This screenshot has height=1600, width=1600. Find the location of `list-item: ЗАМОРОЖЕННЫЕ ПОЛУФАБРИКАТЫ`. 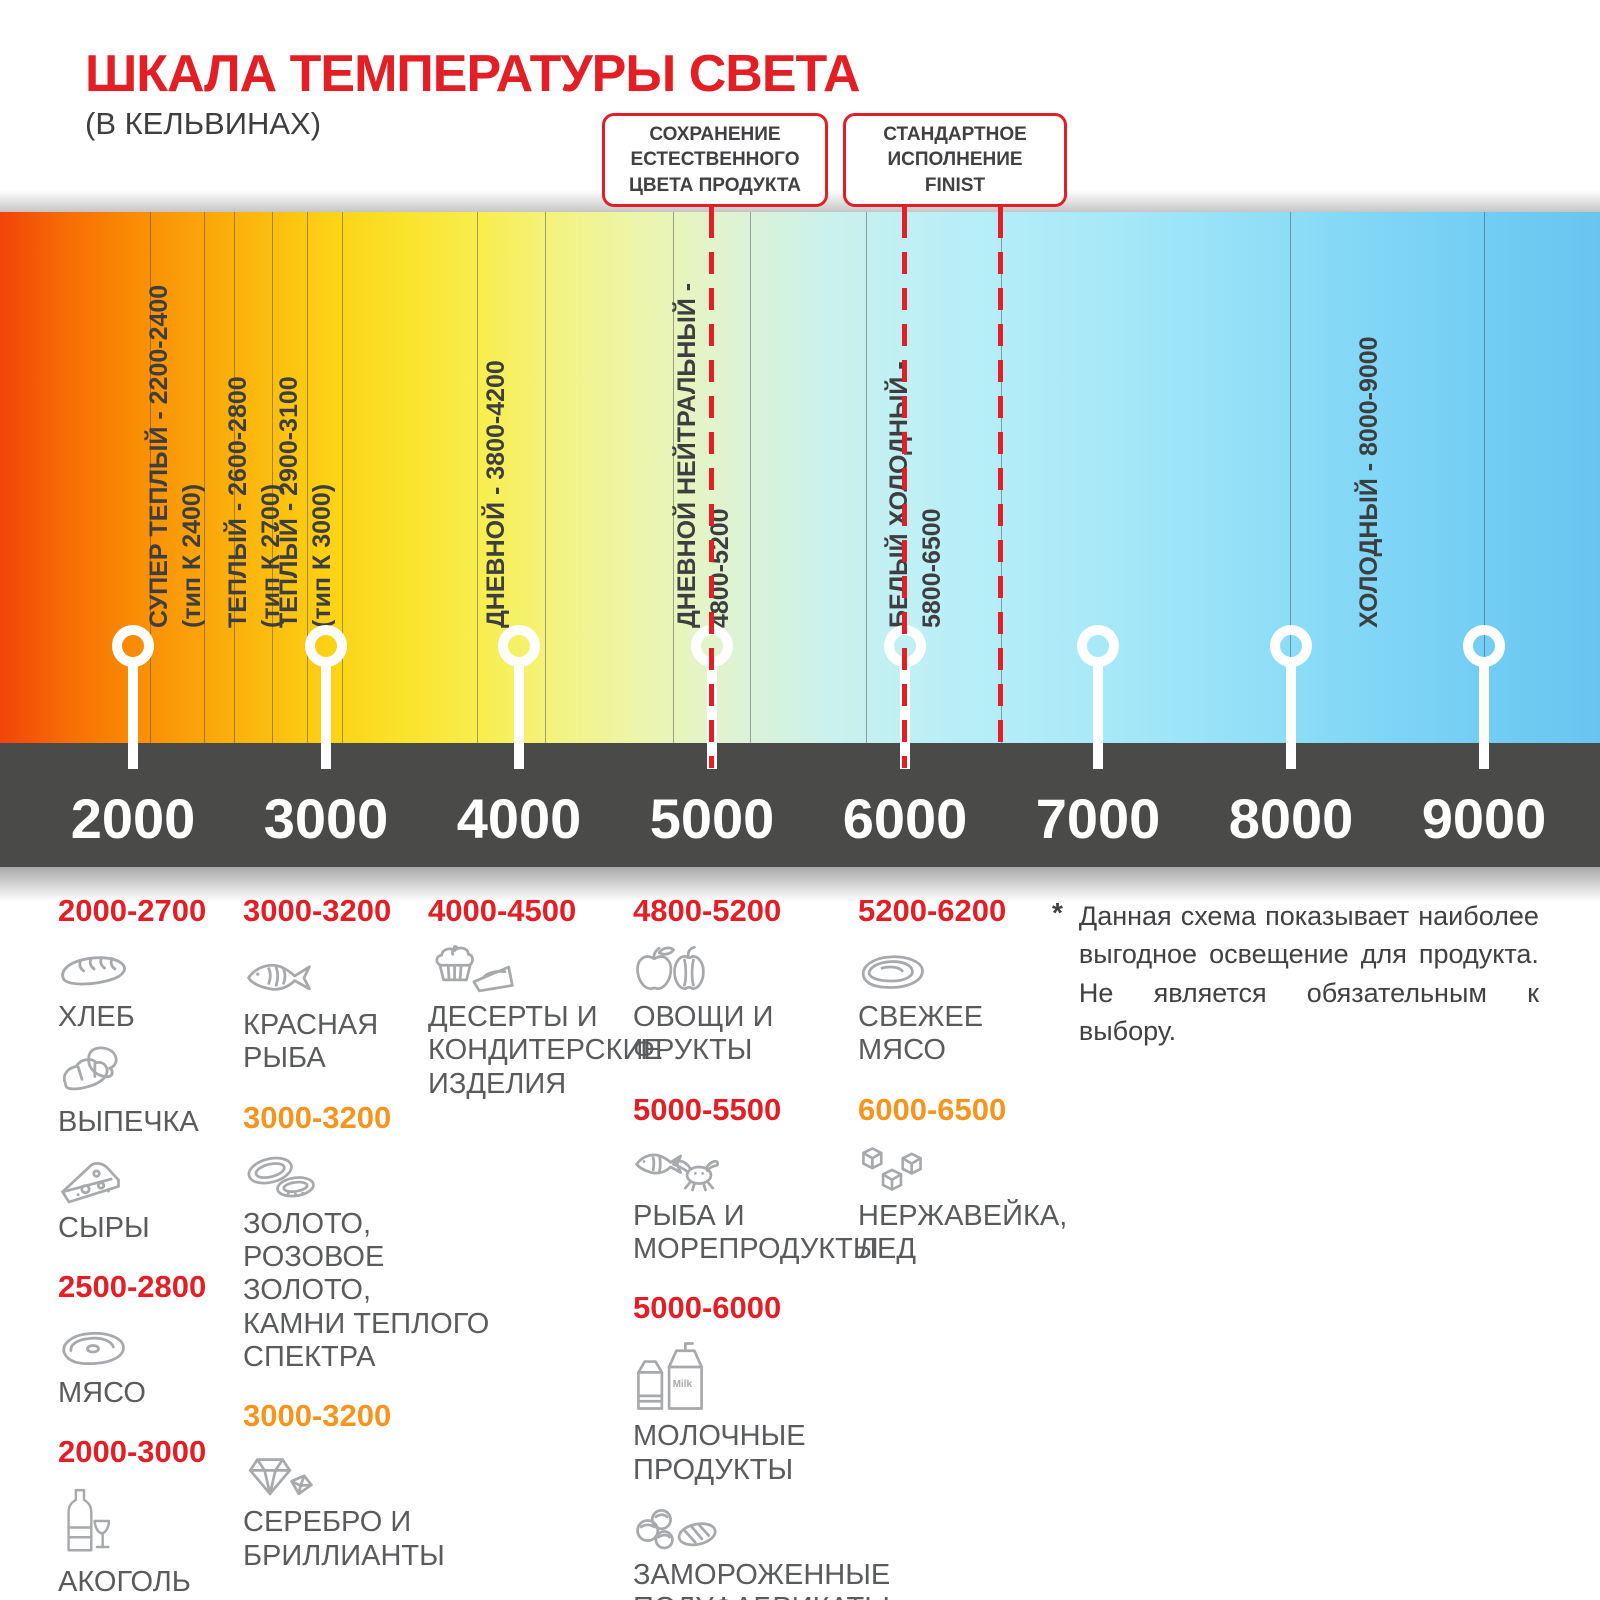

list-item: ЗАМОРОЖЕННЫЕ ПОЛУФАБРИКАТЫ is located at coordinates (798, 1548).